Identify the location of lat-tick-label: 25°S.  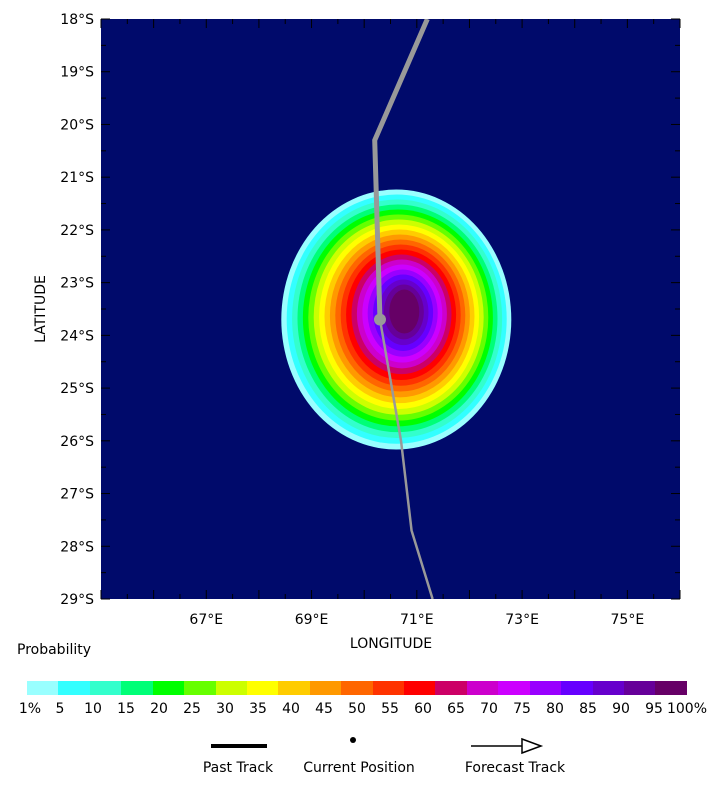
(77, 389).